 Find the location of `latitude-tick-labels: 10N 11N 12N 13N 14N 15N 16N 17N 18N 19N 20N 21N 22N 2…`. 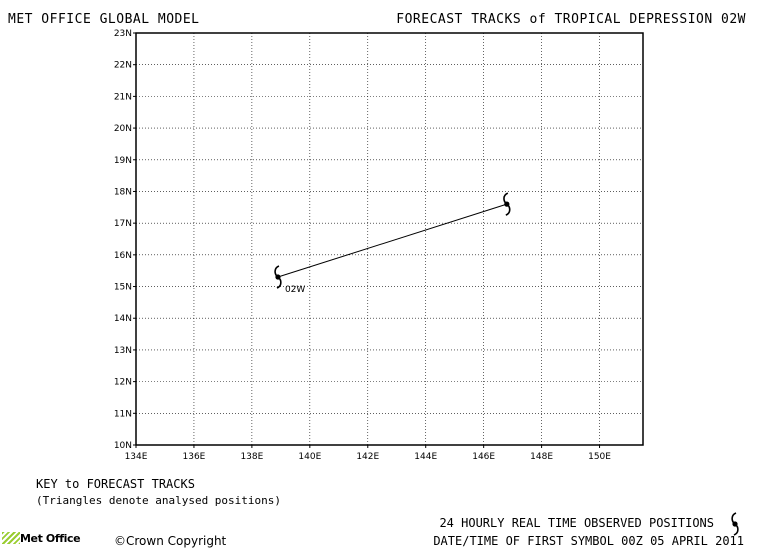

latitude-tick-labels: 10N 11N 12N 13N 14N 15N 16N 17N 18N 19N 20N 21N 22N 2… is located at coordinates (123, 240).